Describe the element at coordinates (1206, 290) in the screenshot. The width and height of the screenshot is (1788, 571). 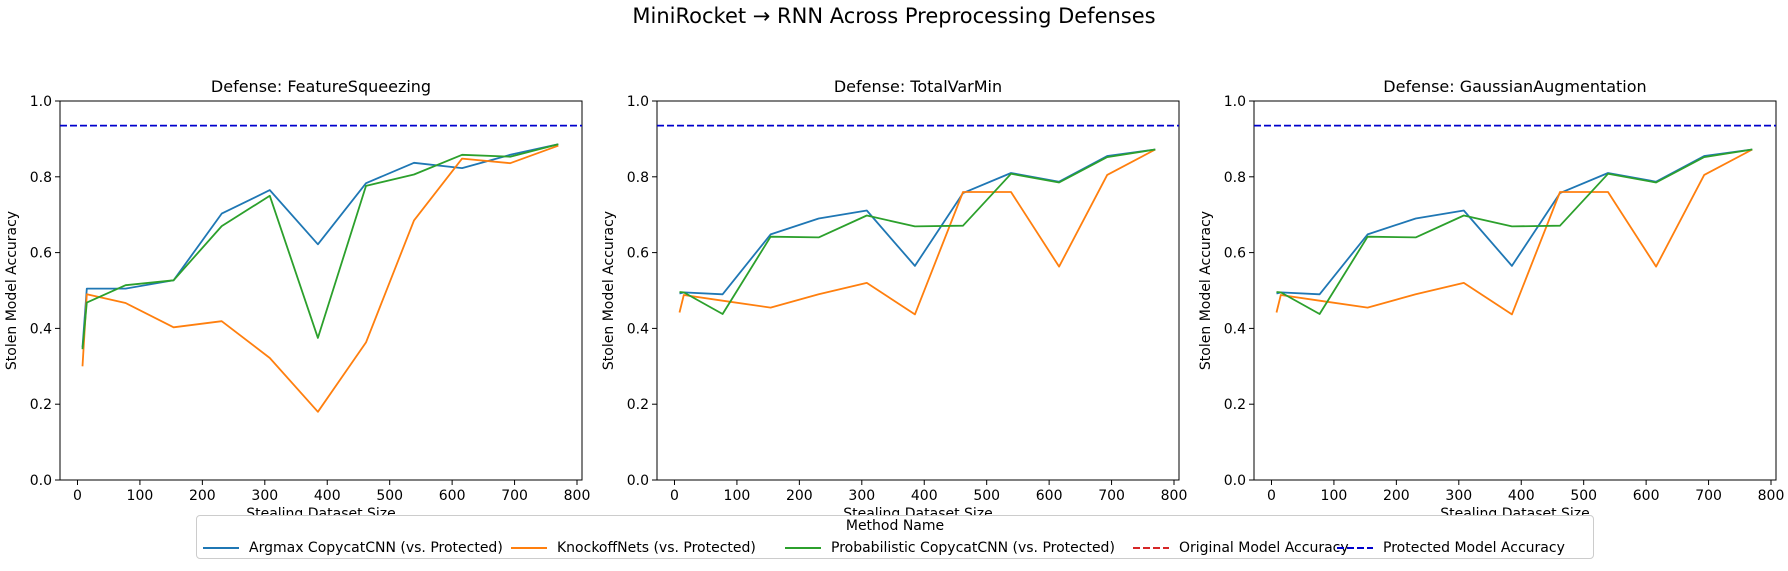
I see `y-axis-label-2: Stolen Model Accuracy` at that location.